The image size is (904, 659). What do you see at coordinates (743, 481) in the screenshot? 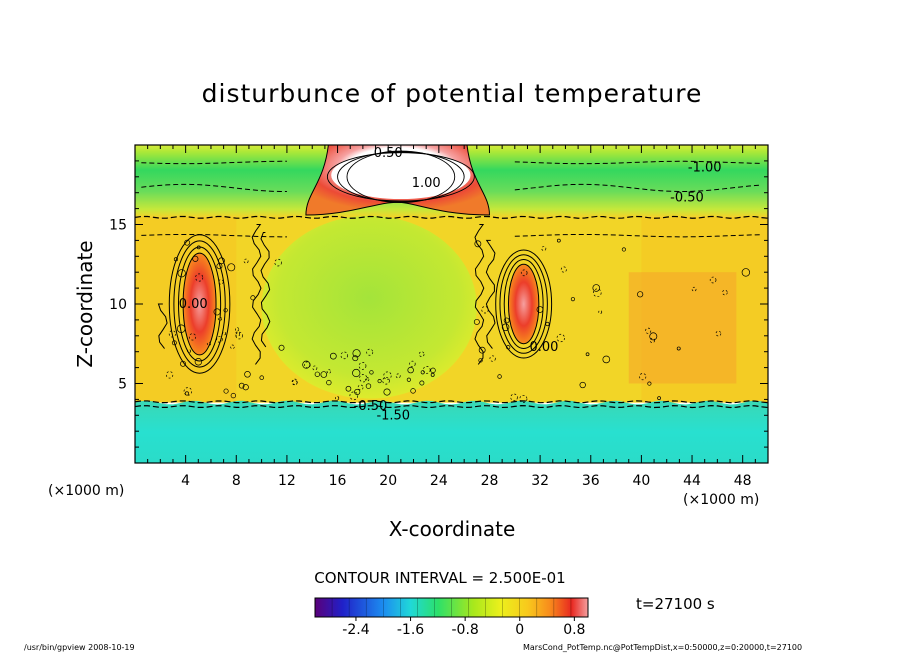
I see `x-tick-label: 48` at bounding box center [743, 481].